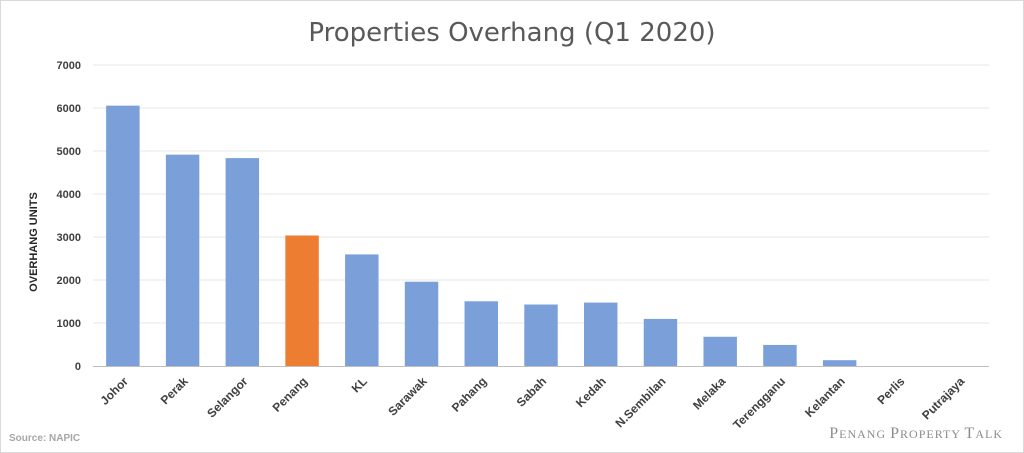 This screenshot has width=1024, height=453. I want to click on x-tick-label: Penang, so click(290, 394).